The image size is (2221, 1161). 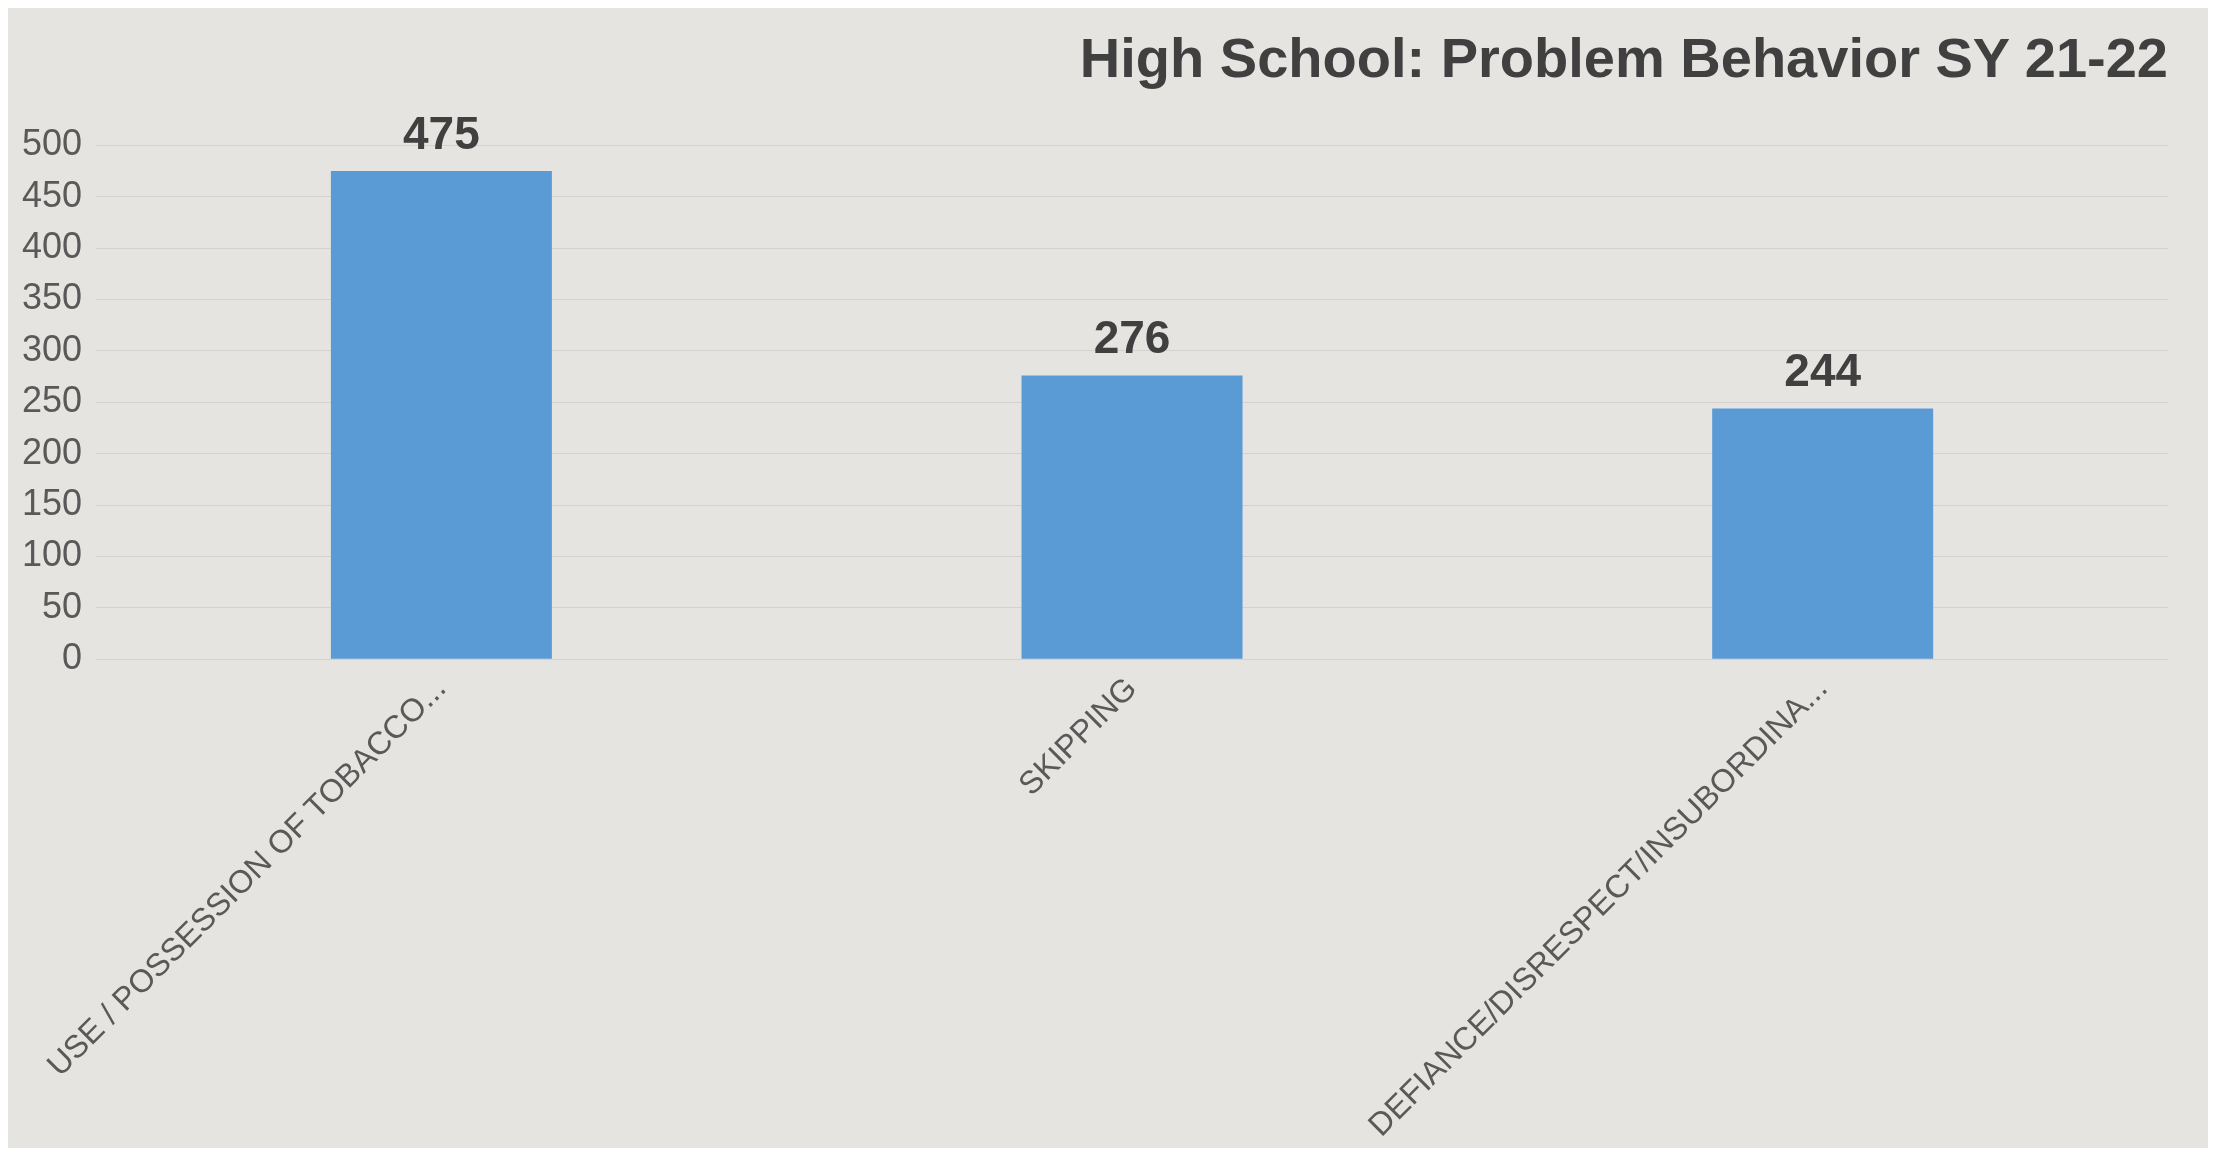 I want to click on y-tick-label: 350, so click(x=52, y=297).